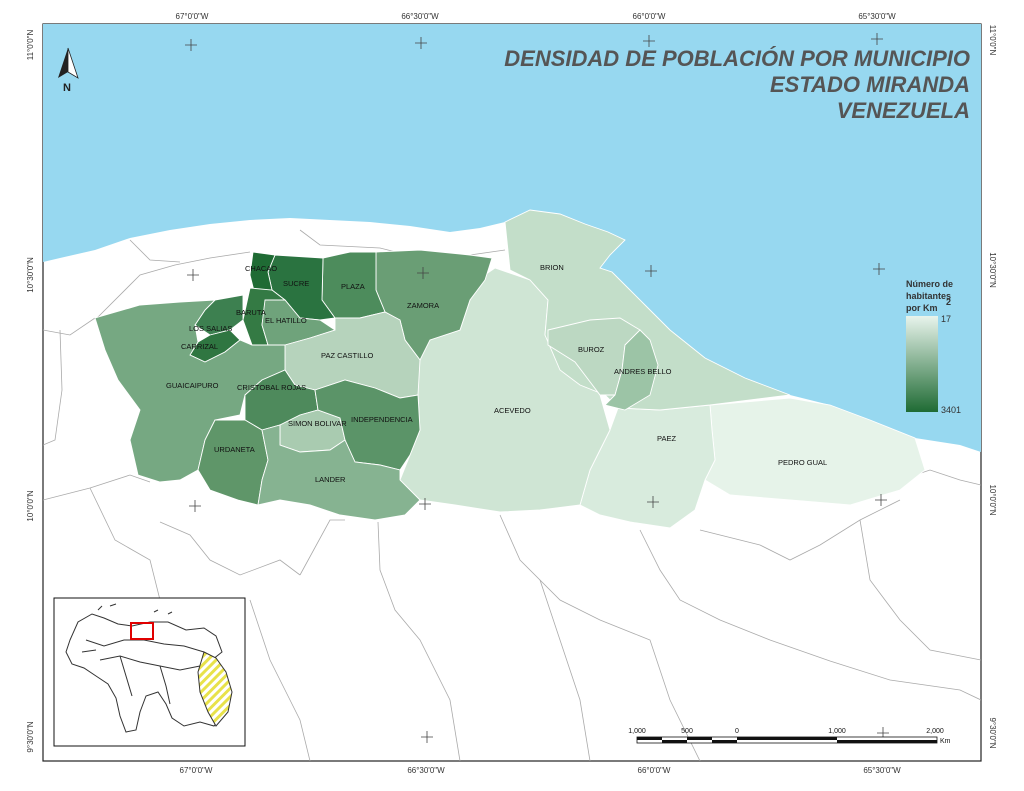 This screenshot has height=791, width=1024. I want to click on coord-top-1: 66°30'0"W, so click(420, 16).